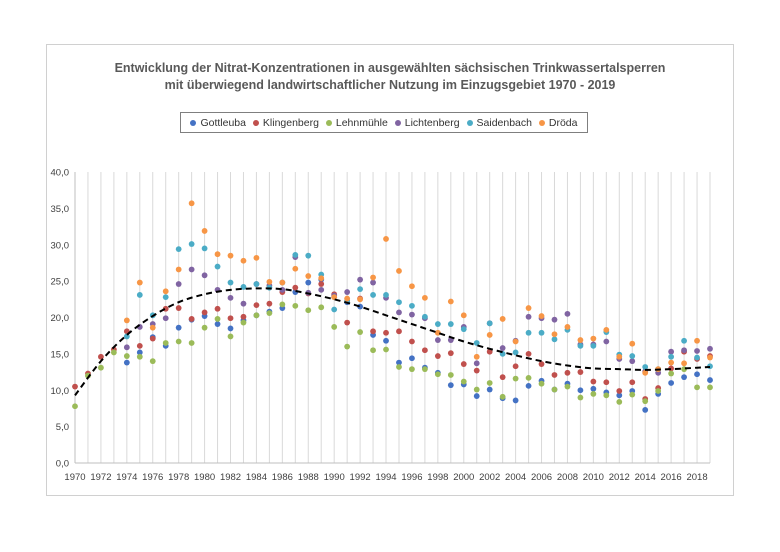 This screenshot has height=552, width=780. I want to click on legend-item: Gottleuba, so click(218, 123).